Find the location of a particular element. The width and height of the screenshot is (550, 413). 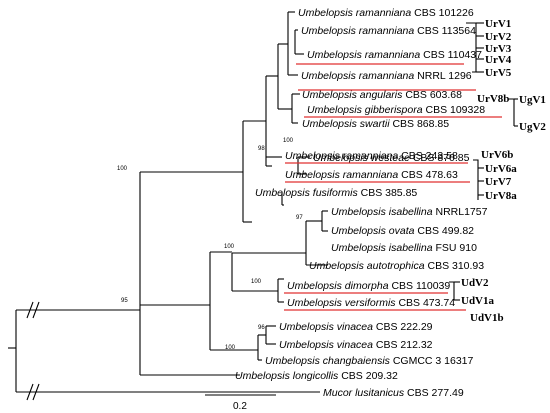

svg-text: UgV2 is located at coordinates (532, 127).